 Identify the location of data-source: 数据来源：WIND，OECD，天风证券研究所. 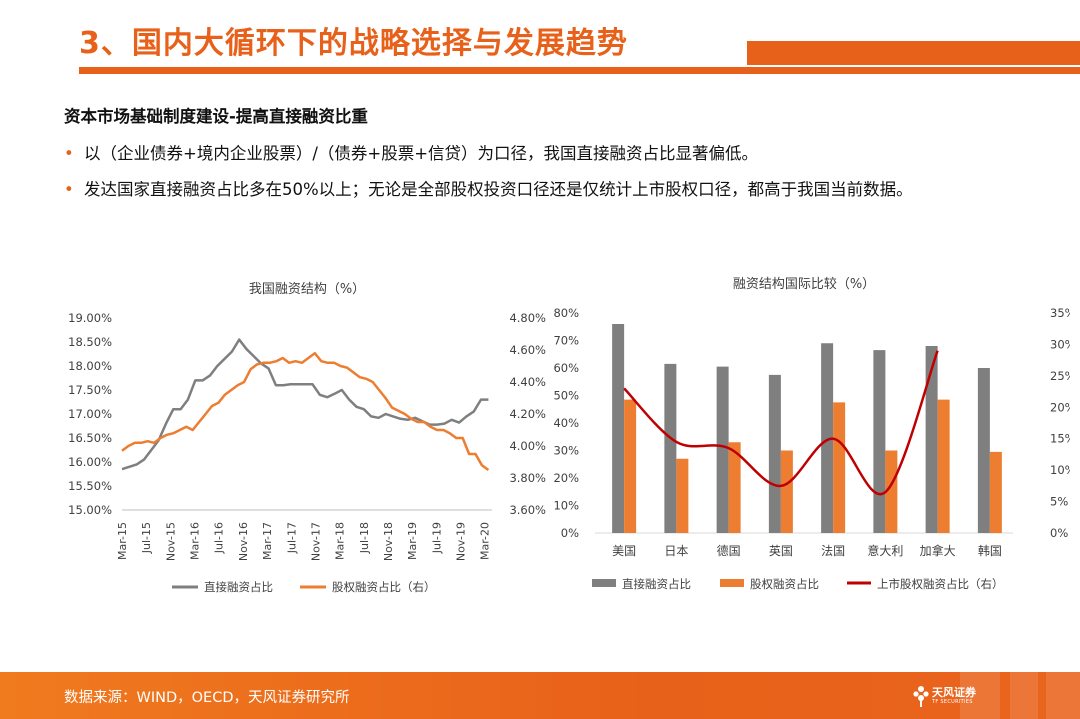
(207, 698).